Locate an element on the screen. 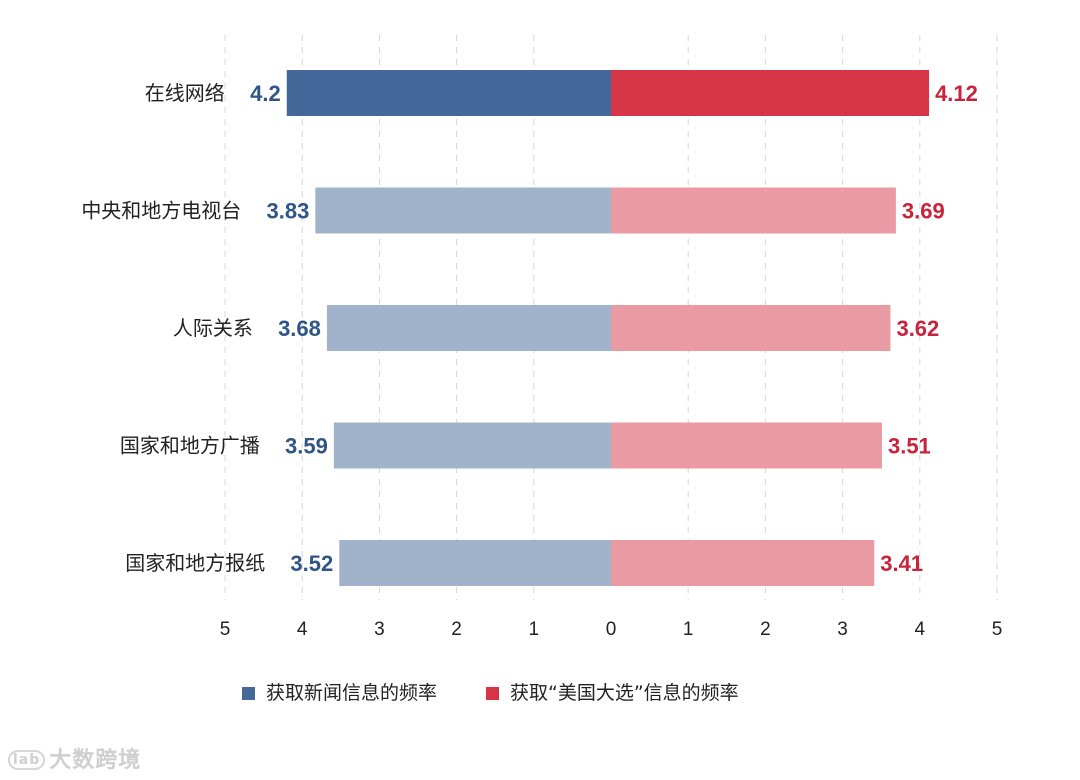 Image resolution: width=1080 pixels, height=780 pixels. watermark: lab 大数跨境 is located at coordinates (74, 758).